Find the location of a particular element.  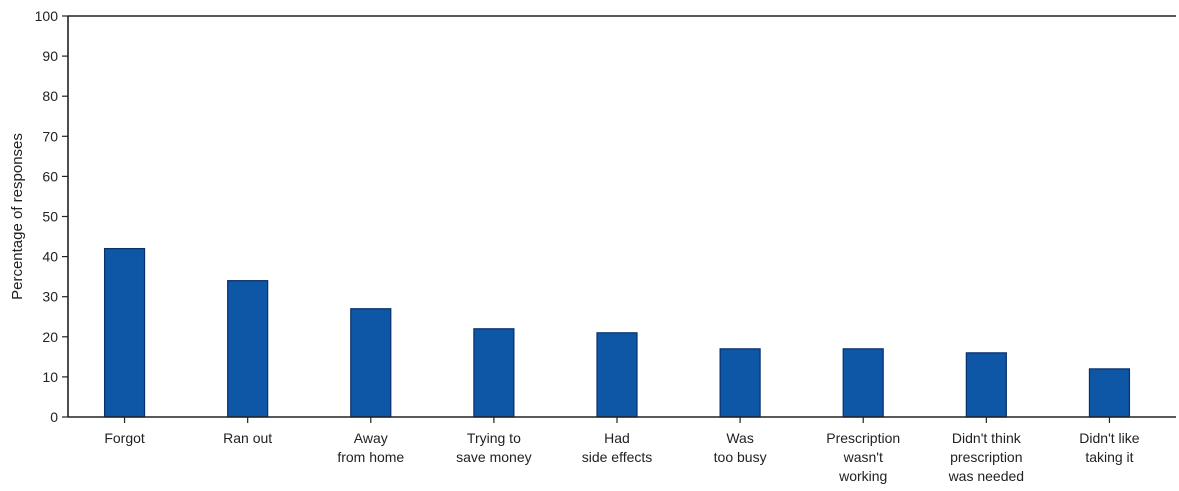

x-category-label: Trying to save money is located at coordinates (493, 447).